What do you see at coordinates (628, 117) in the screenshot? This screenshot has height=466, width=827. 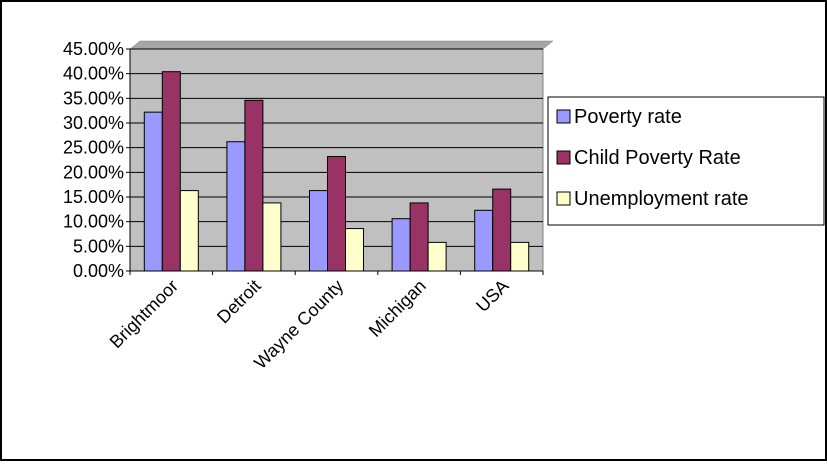 I see `legend-label: Poverty rate` at bounding box center [628, 117].